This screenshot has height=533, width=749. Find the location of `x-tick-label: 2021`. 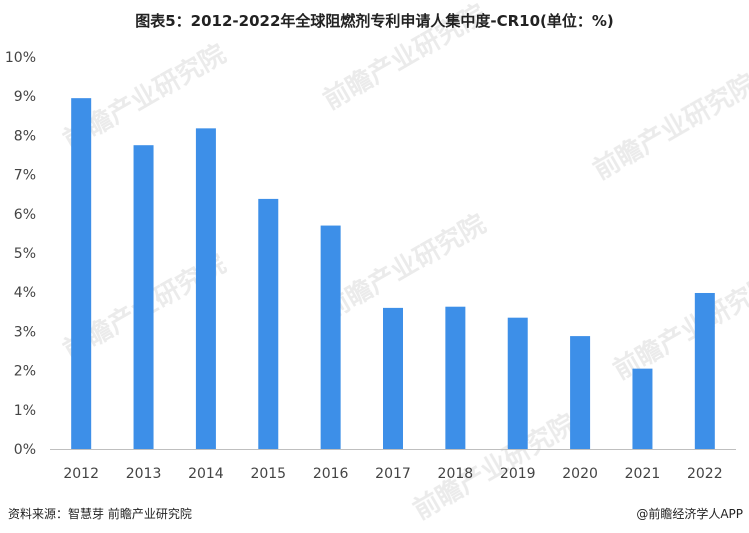

x-tick-label: 2021 is located at coordinates (643, 474).